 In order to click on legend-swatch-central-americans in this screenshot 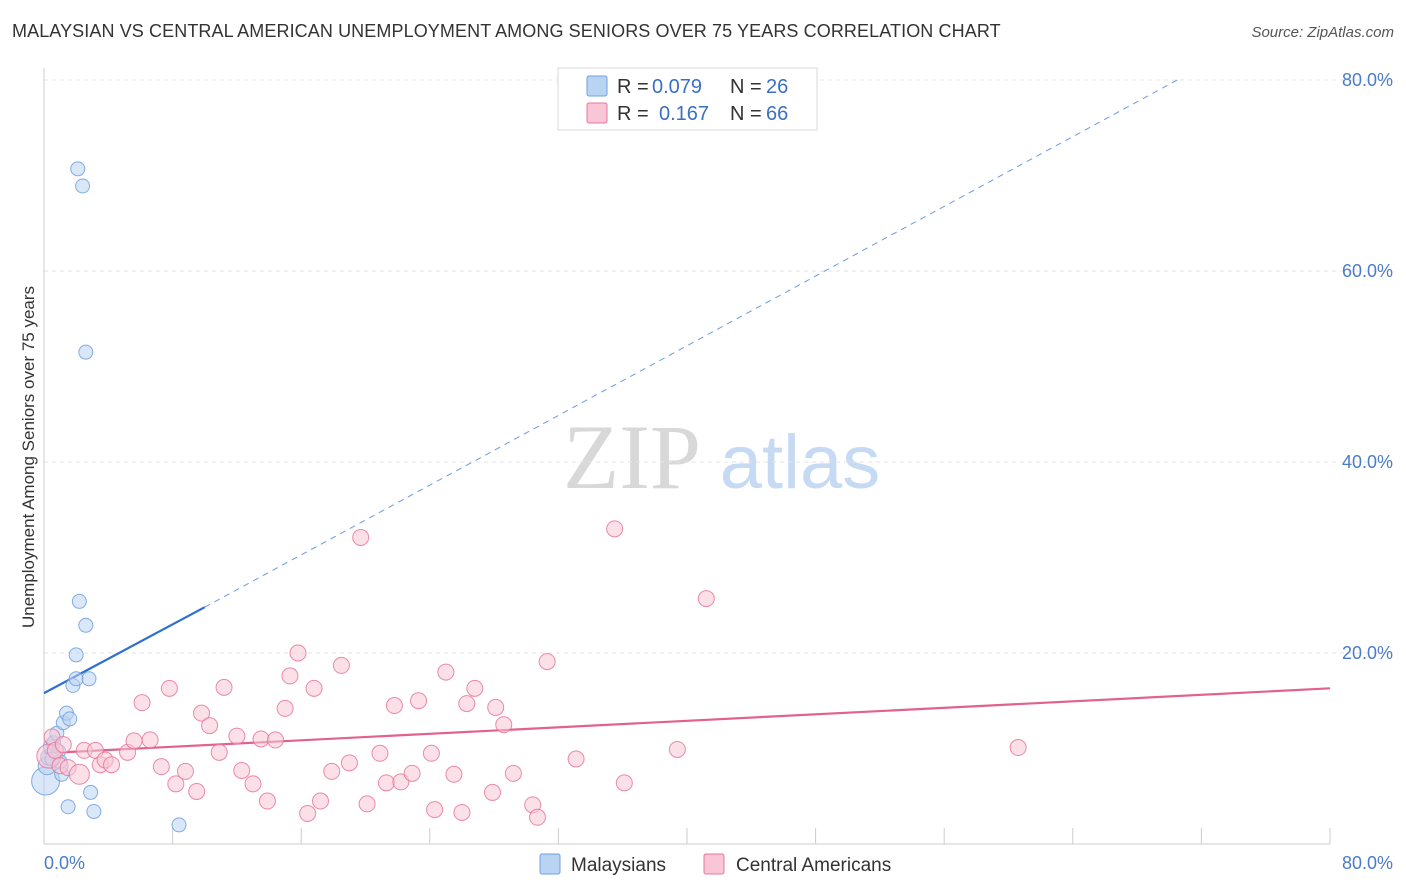, I will do `click(597, 113)`.